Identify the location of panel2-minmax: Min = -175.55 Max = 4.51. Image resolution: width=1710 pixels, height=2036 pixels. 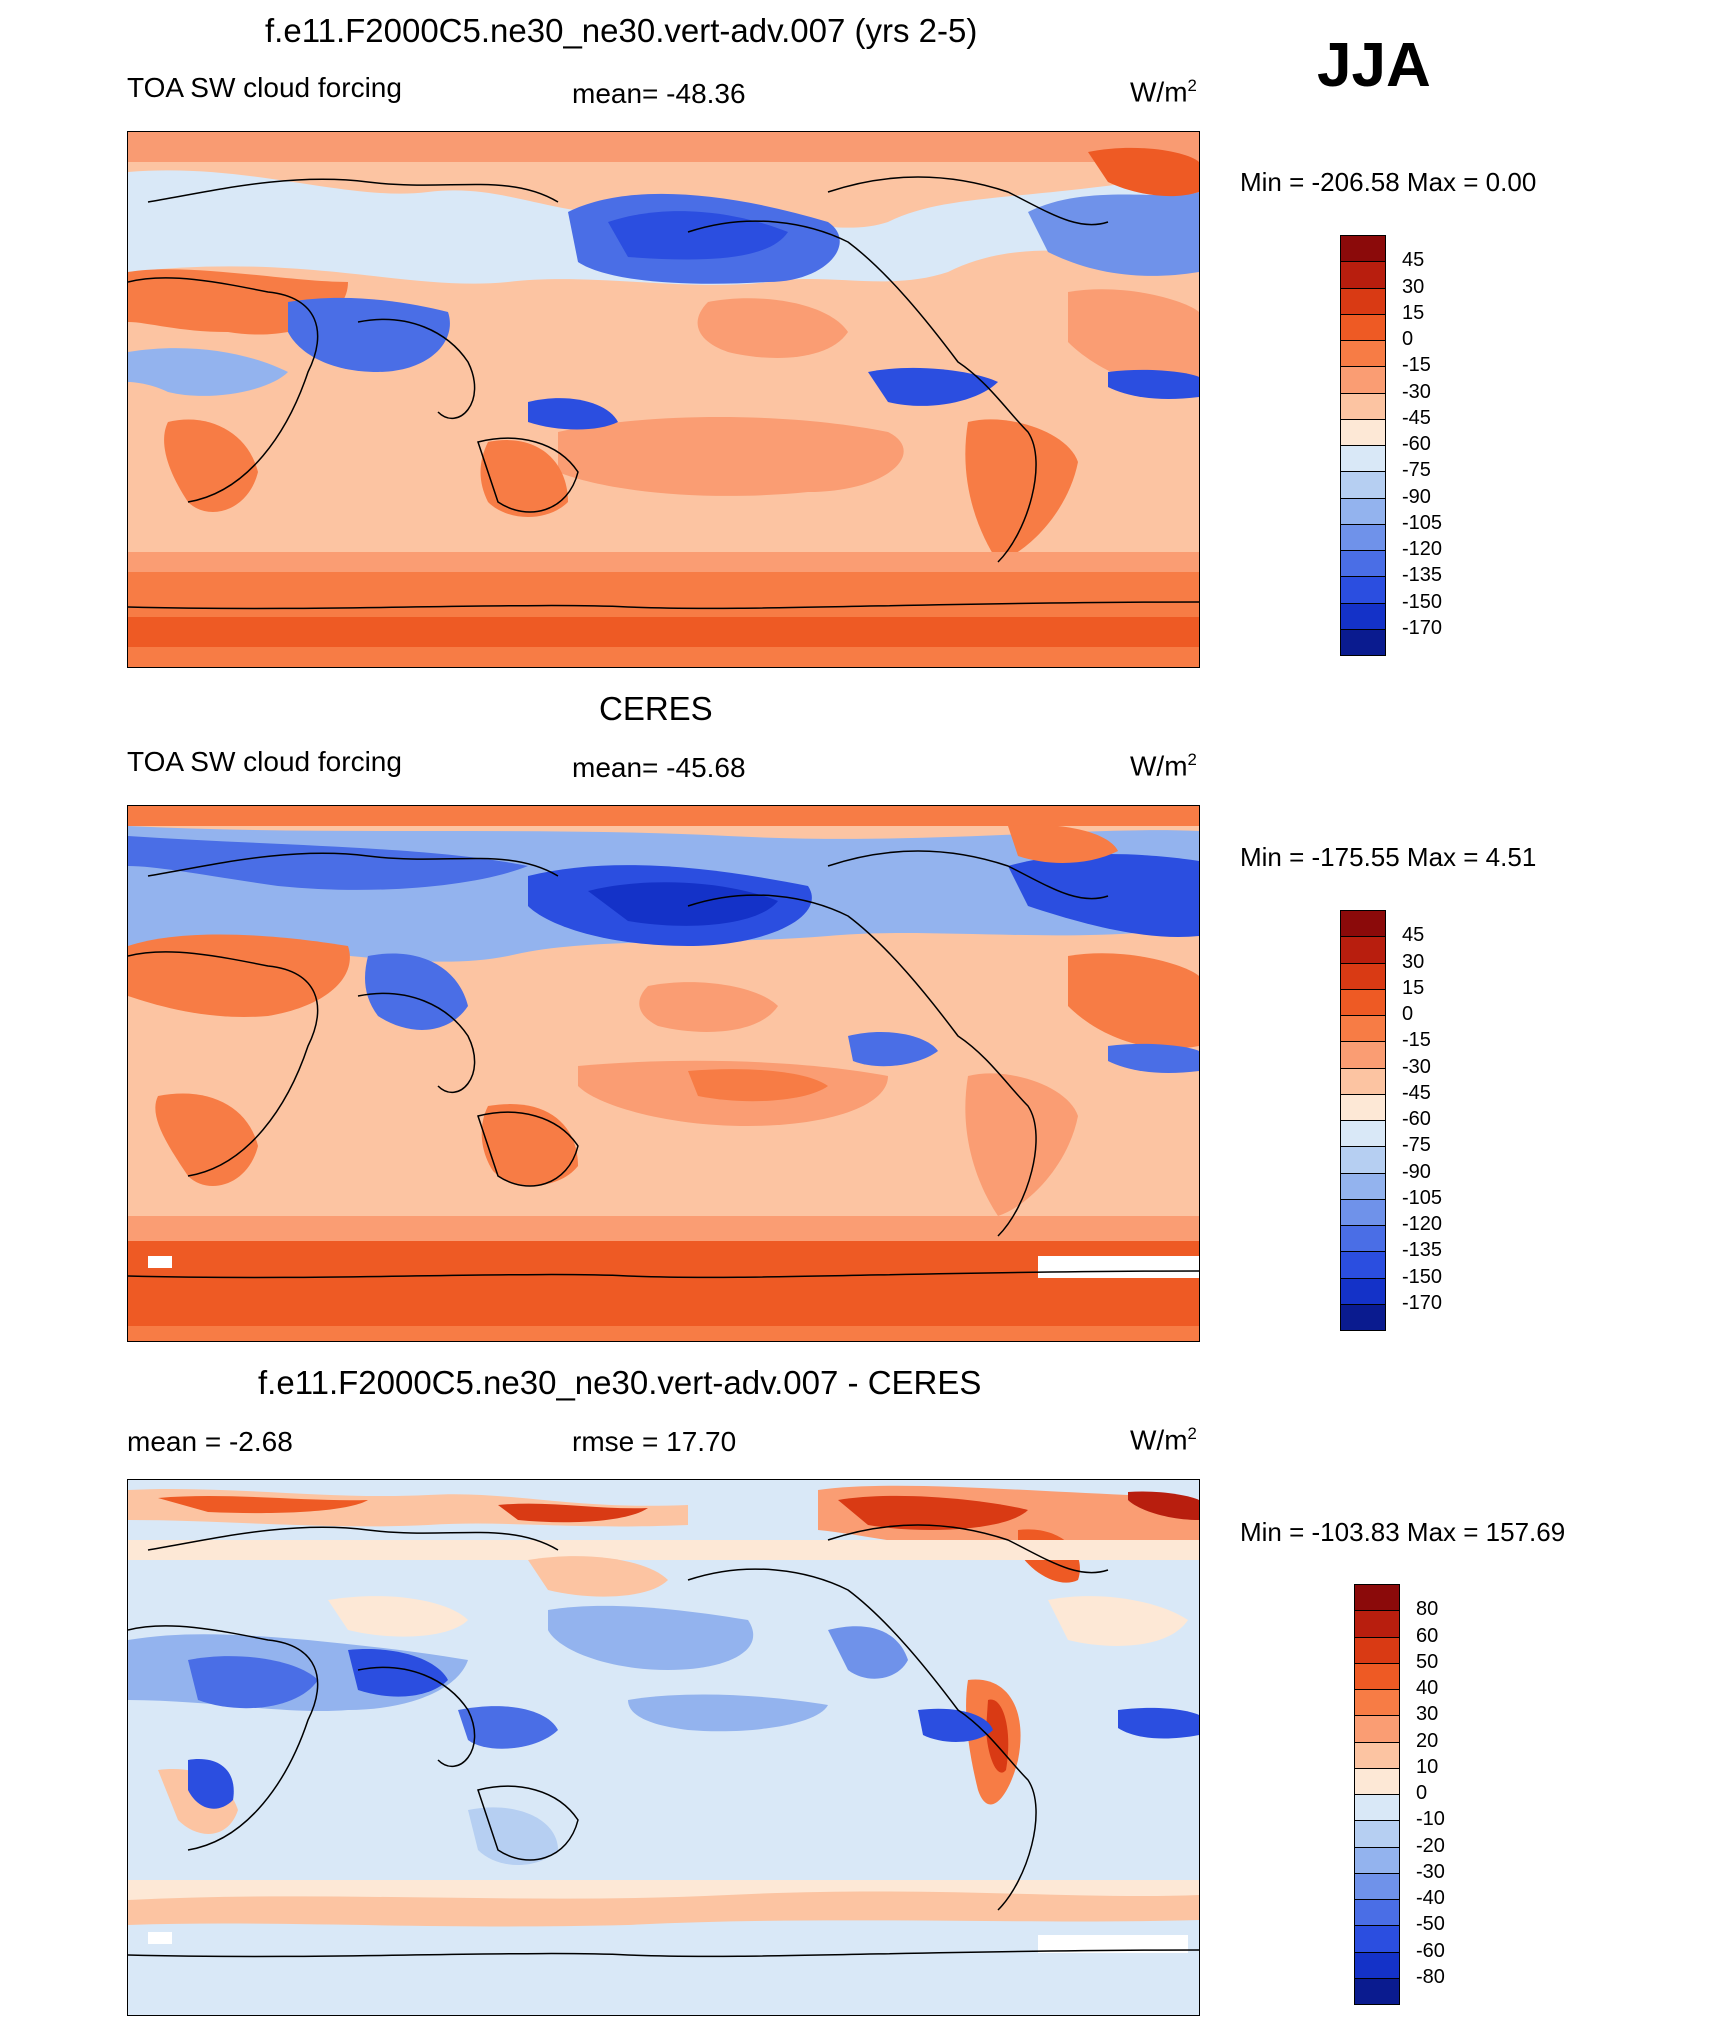
(1388, 857).